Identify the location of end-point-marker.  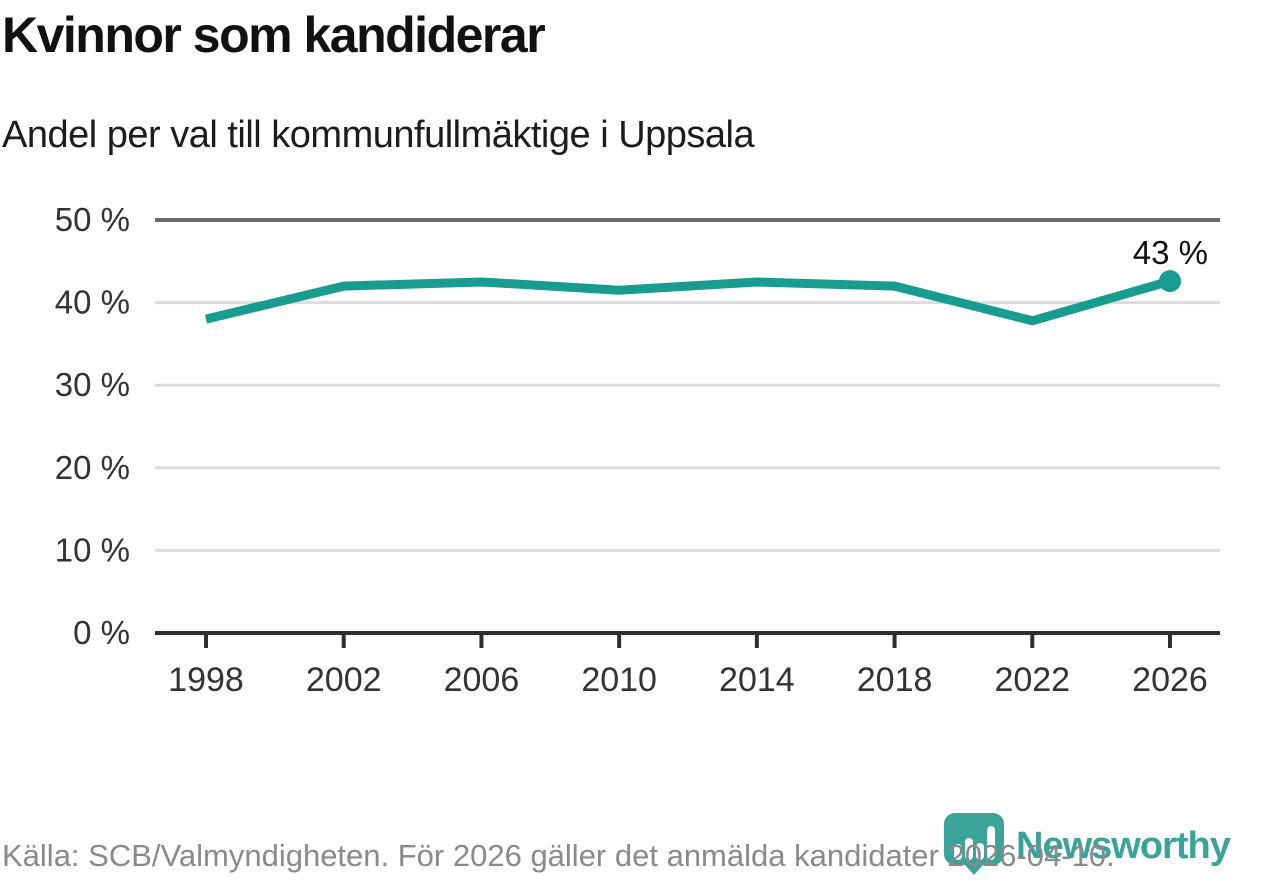
(1170, 281).